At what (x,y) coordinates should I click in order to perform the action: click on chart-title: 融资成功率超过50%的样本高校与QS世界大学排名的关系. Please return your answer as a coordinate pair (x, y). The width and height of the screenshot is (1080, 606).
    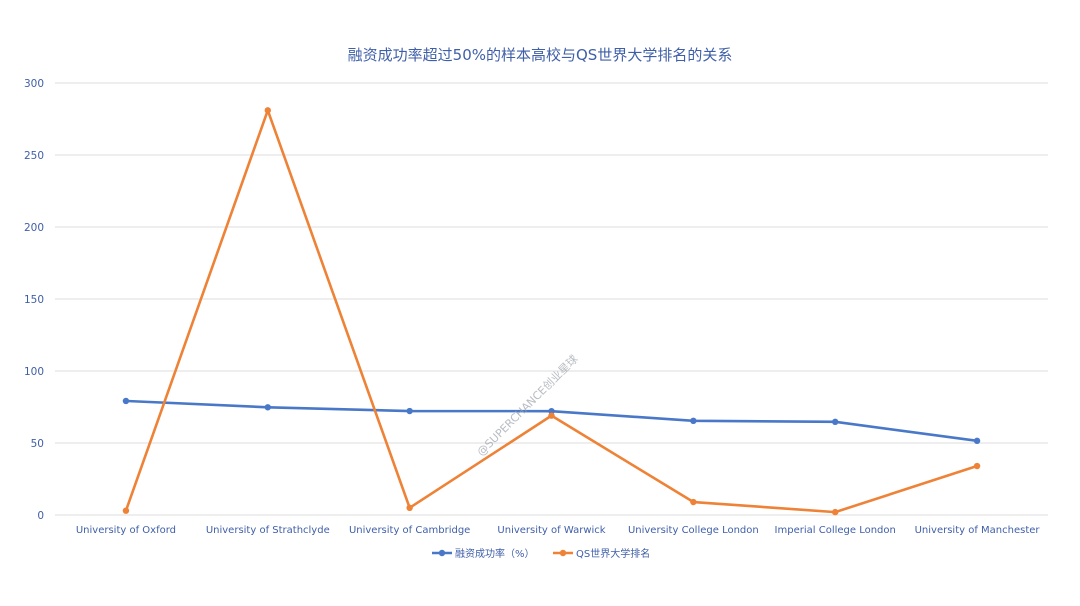
    Looking at the image, I should click on (540, 55).